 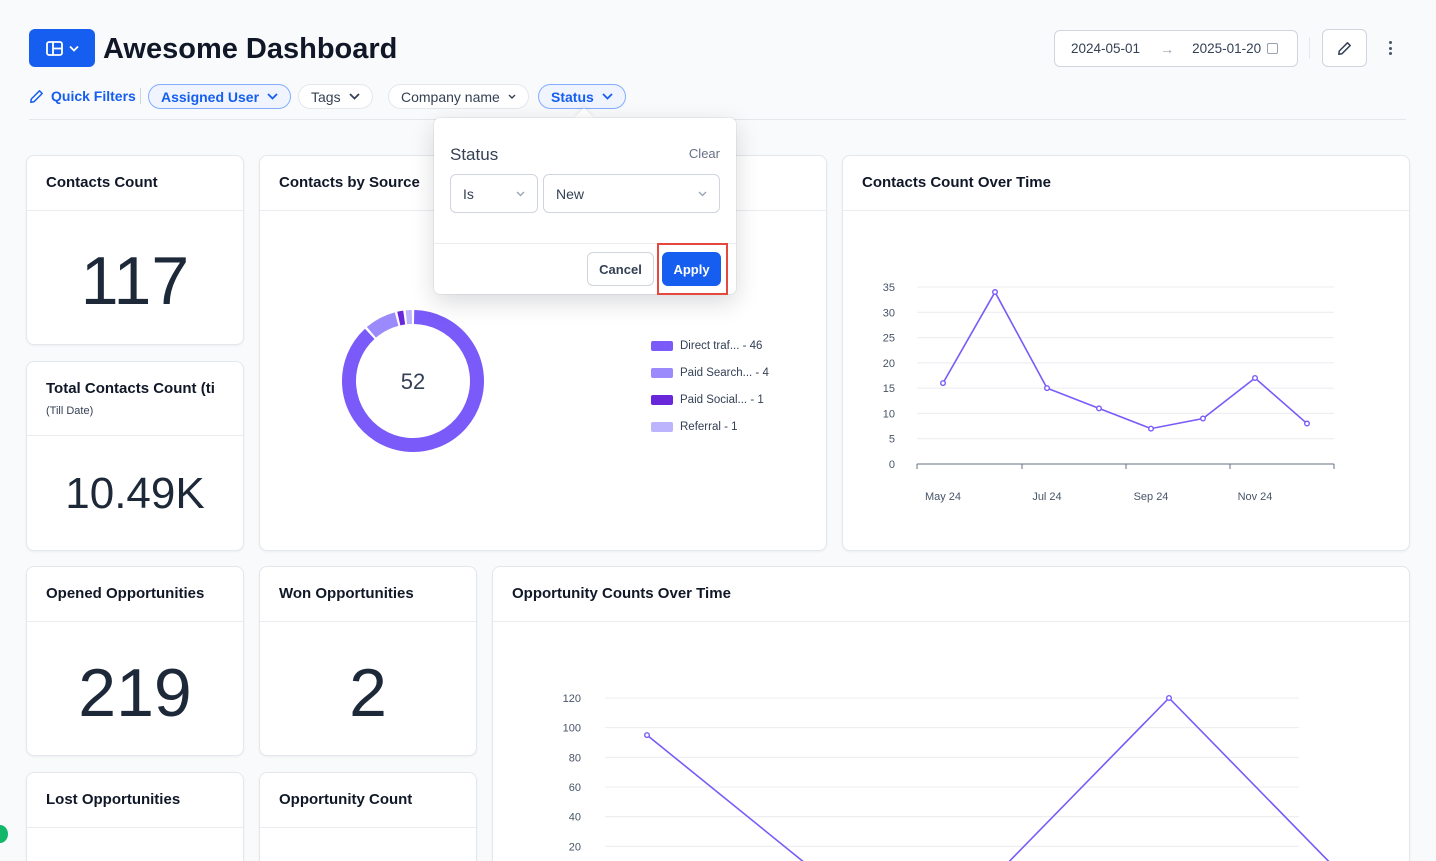 I want to click on widget-won-opportunities: Won Opportunities 2, so click(x=368, y=661).